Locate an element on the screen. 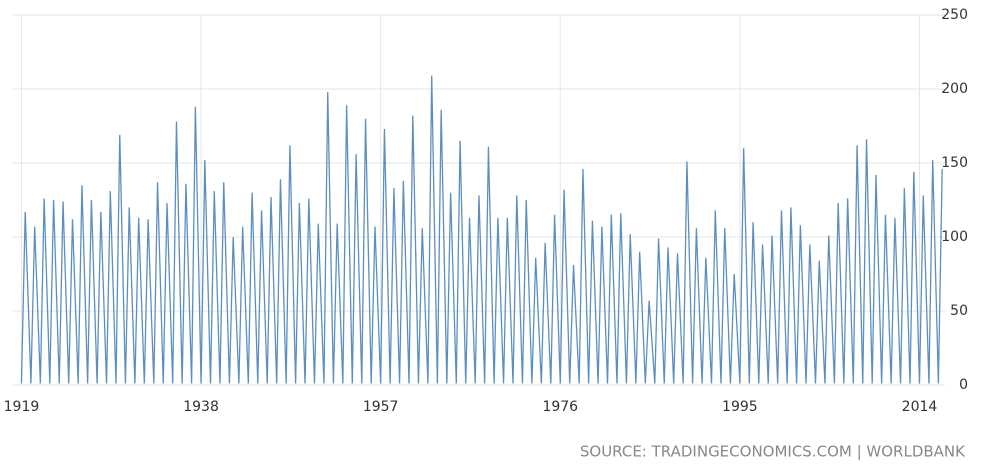  x-tick-label: 1995 is located at coordinates (740, 407).